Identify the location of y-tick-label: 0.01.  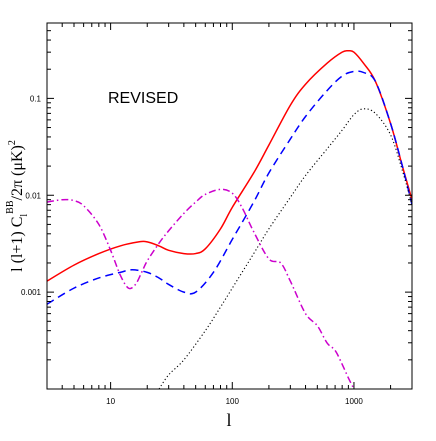
(33, 195).